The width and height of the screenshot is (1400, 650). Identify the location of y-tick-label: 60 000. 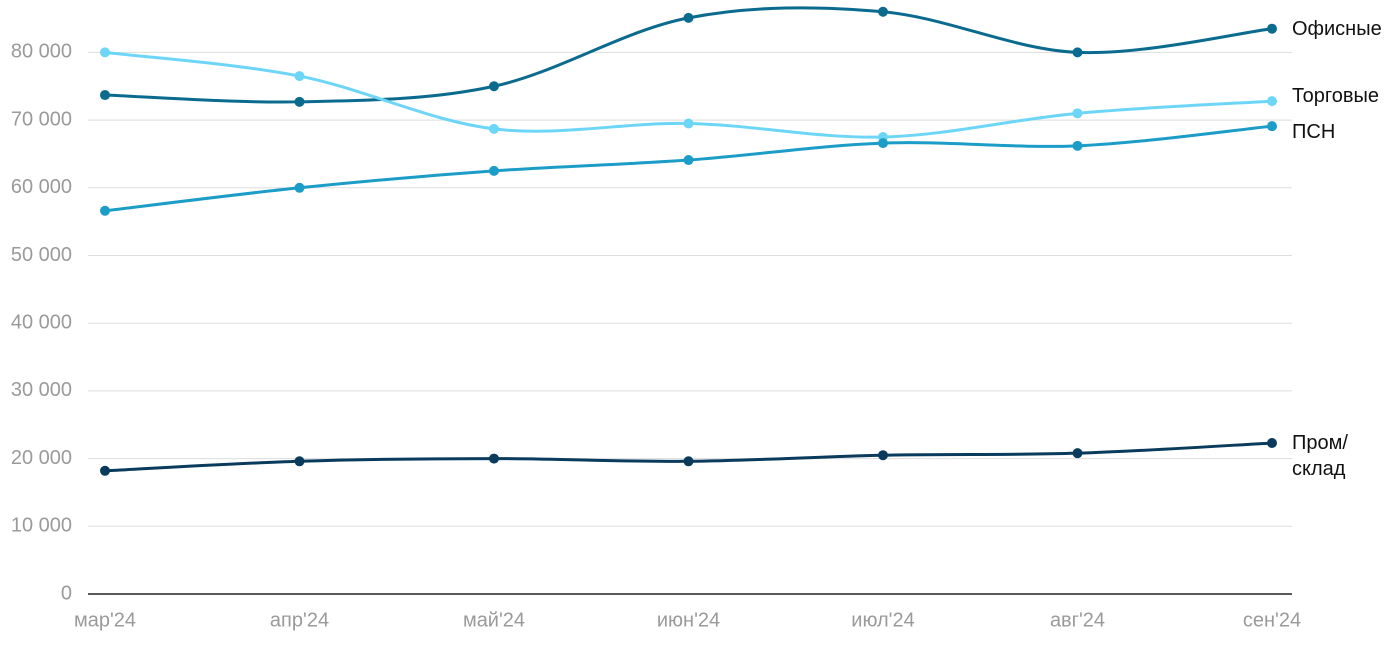
(41, 187).